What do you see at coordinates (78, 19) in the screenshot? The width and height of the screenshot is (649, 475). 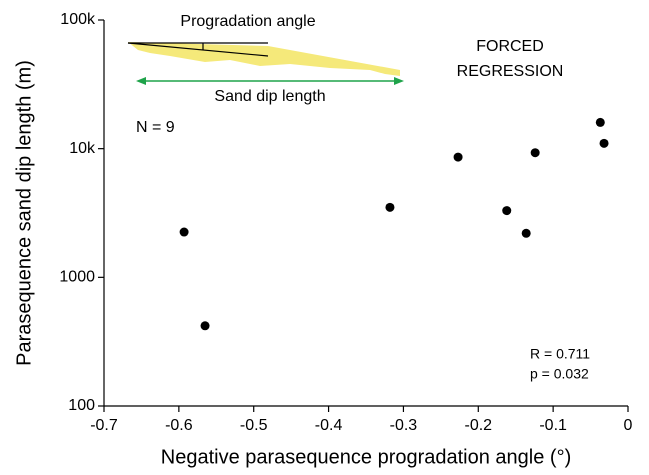 I see `y-tick-label: 100k` at bounding box center [78, 19].